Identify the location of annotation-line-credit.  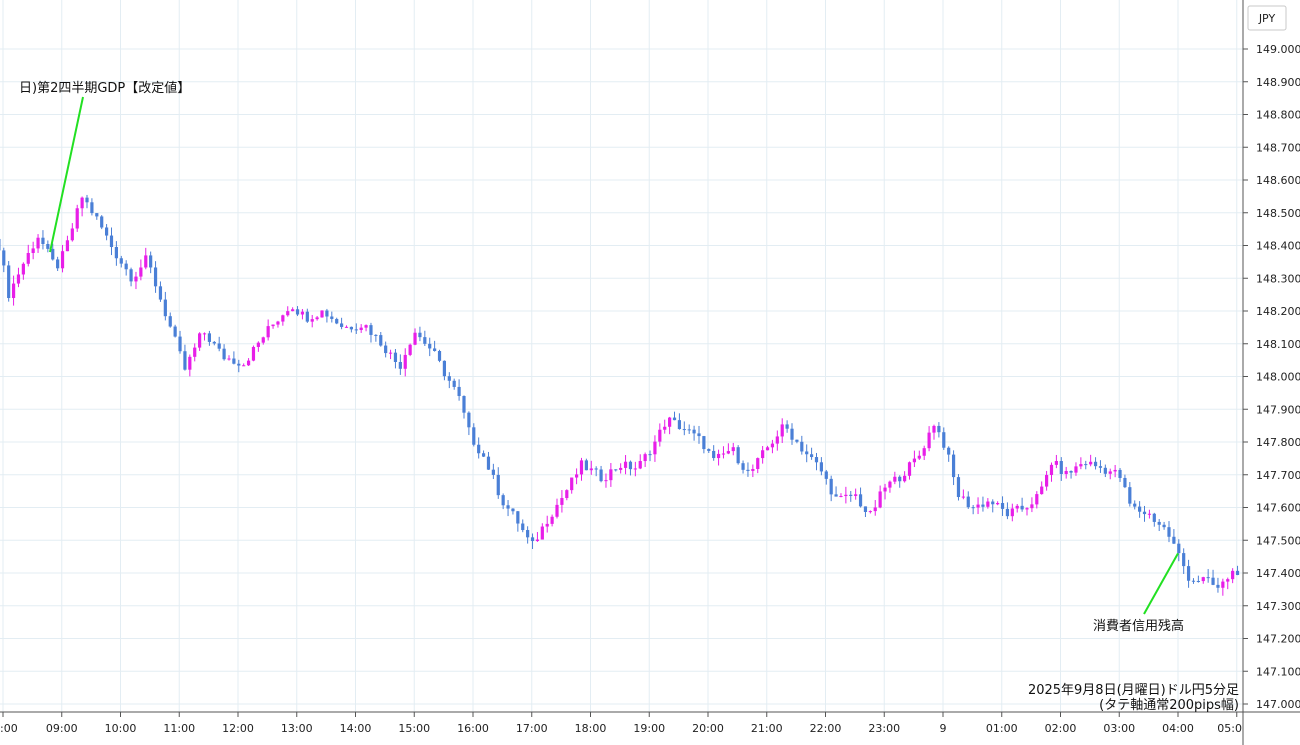
(1161, 583).